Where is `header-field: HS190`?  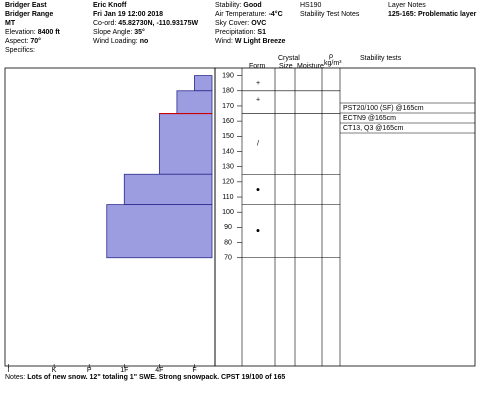
header-field: HS190 is located at coordinates (311, 5).